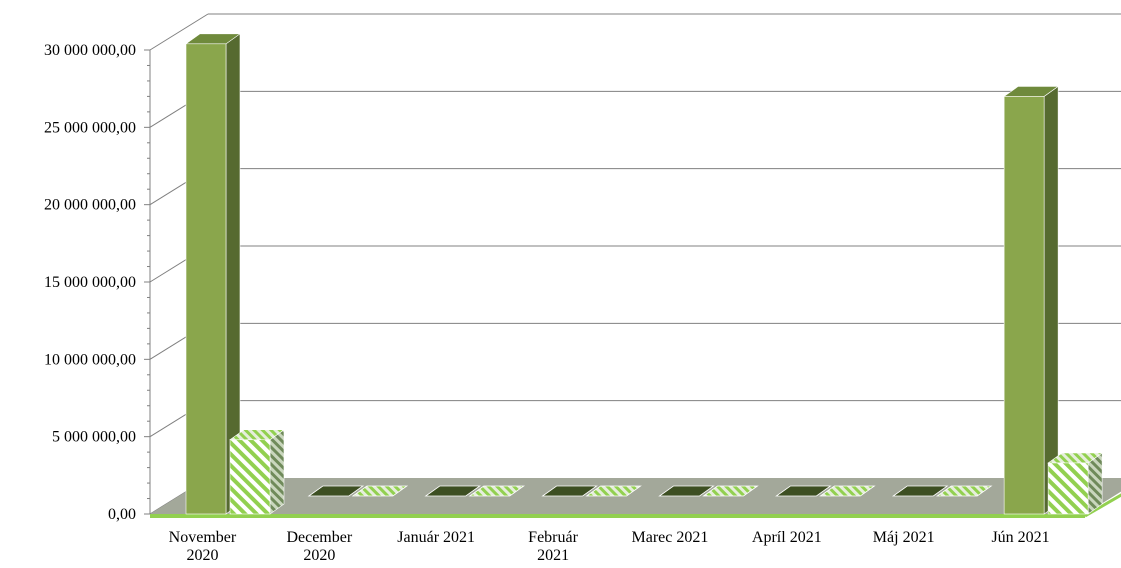 The image size is (1121, 568). What do you see at coordinates (90, 205) in the screenshot?
I see `y-tick-label: 20 000 000,00` at bounding box center [90, 205].